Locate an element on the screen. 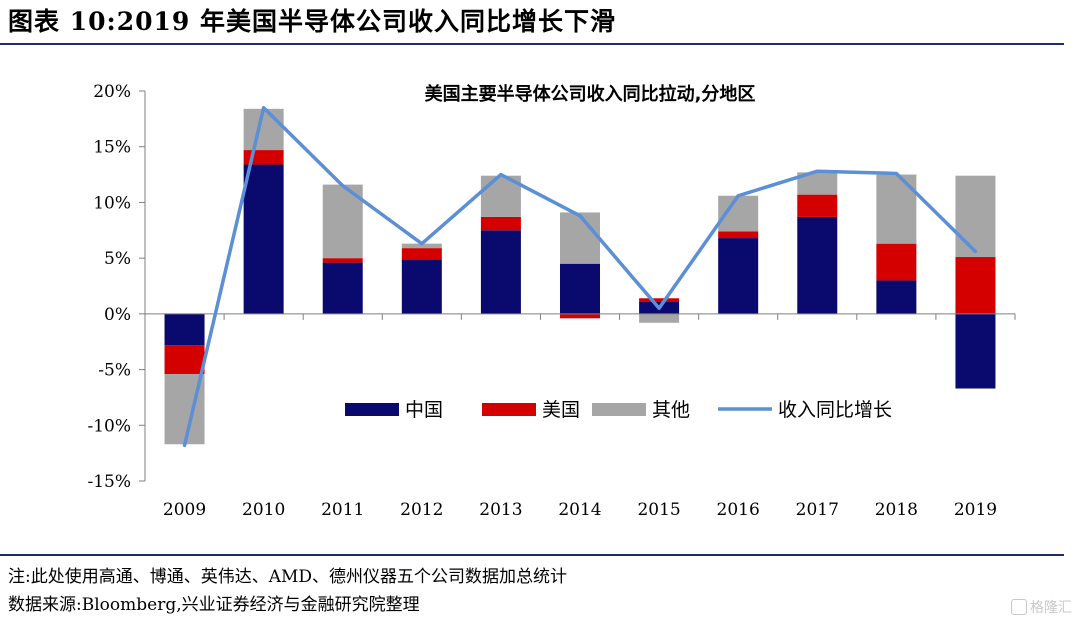 Image resolution: width=1080 pixels, height=623 pixels. x-tick-label-2012: 2012 is located at coordinates (421, 510).